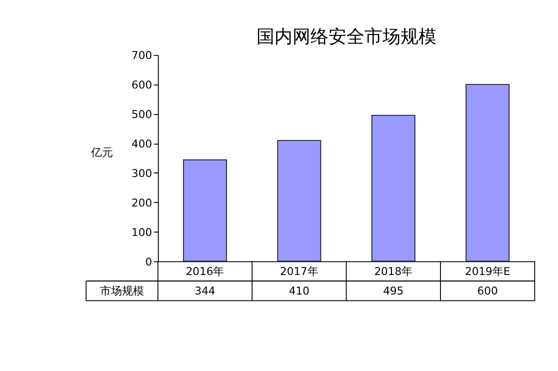 The width and height of the screenshot is (558, 371). What do you see at coordinates (148, 261) in the screenshot?
I see `y-tick-label: 0` at bounding box center [148, 261].